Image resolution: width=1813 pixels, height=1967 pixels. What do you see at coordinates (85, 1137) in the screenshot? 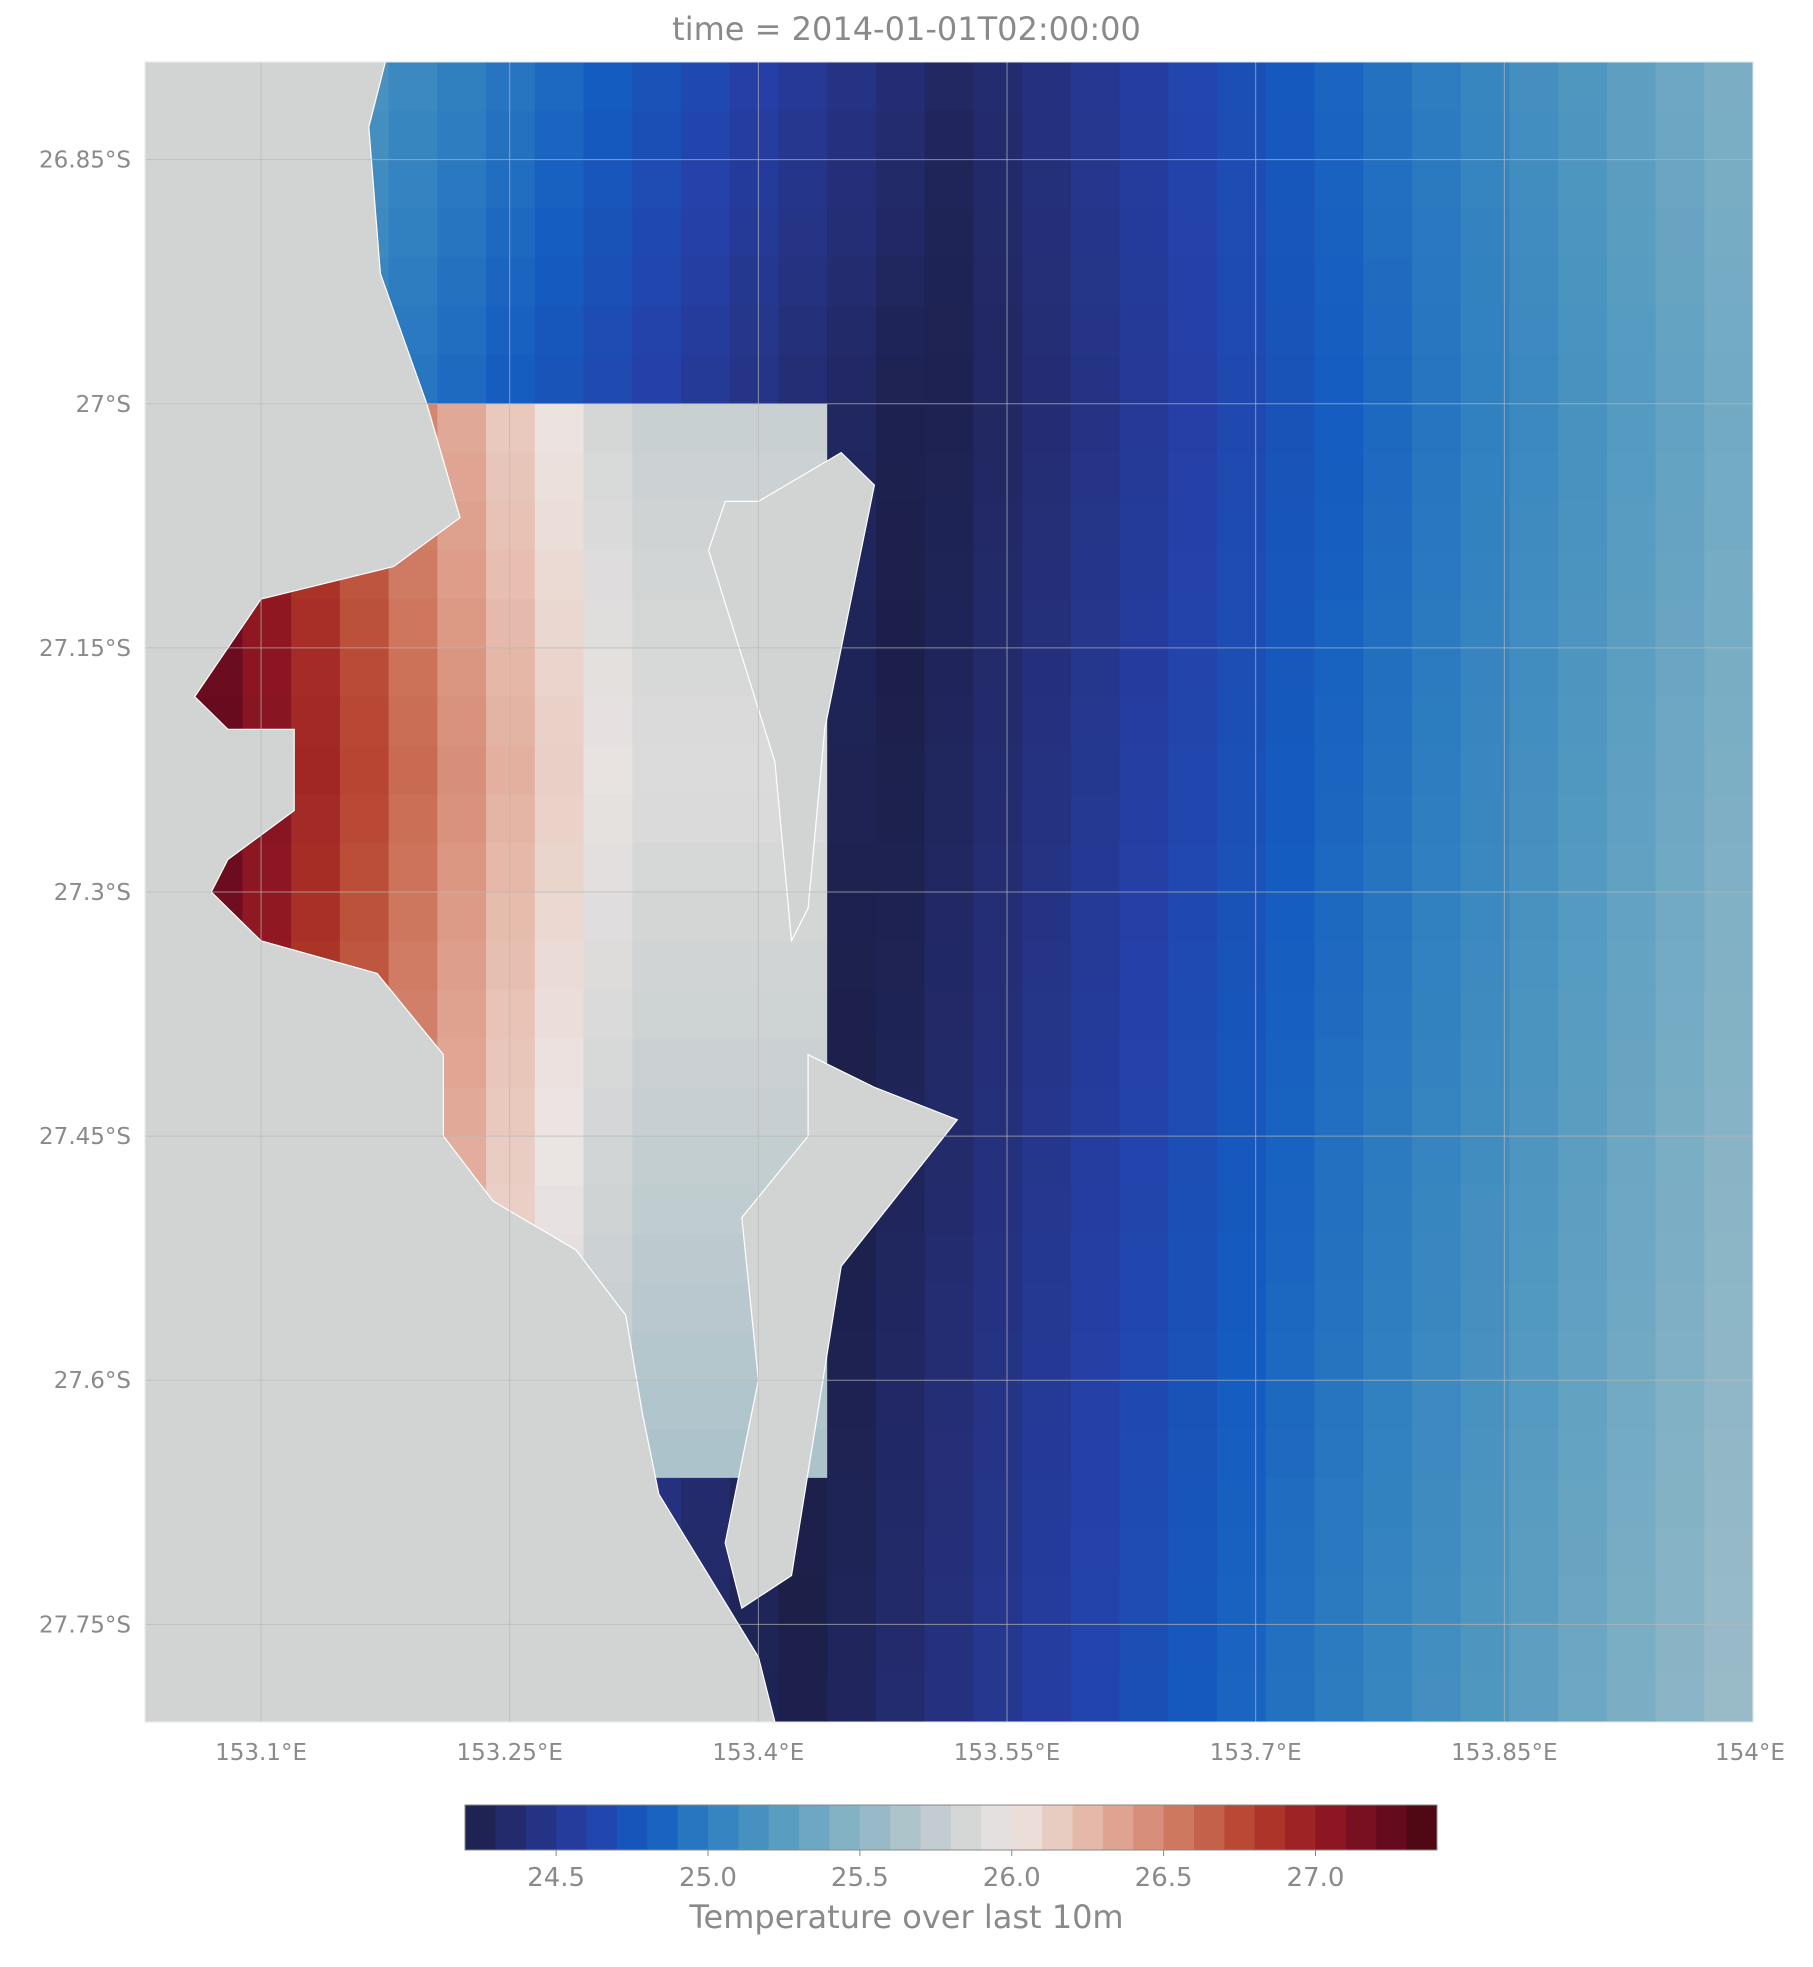
I see `y-tick-label: 27.45°S` at bounding box center [85, 1137].